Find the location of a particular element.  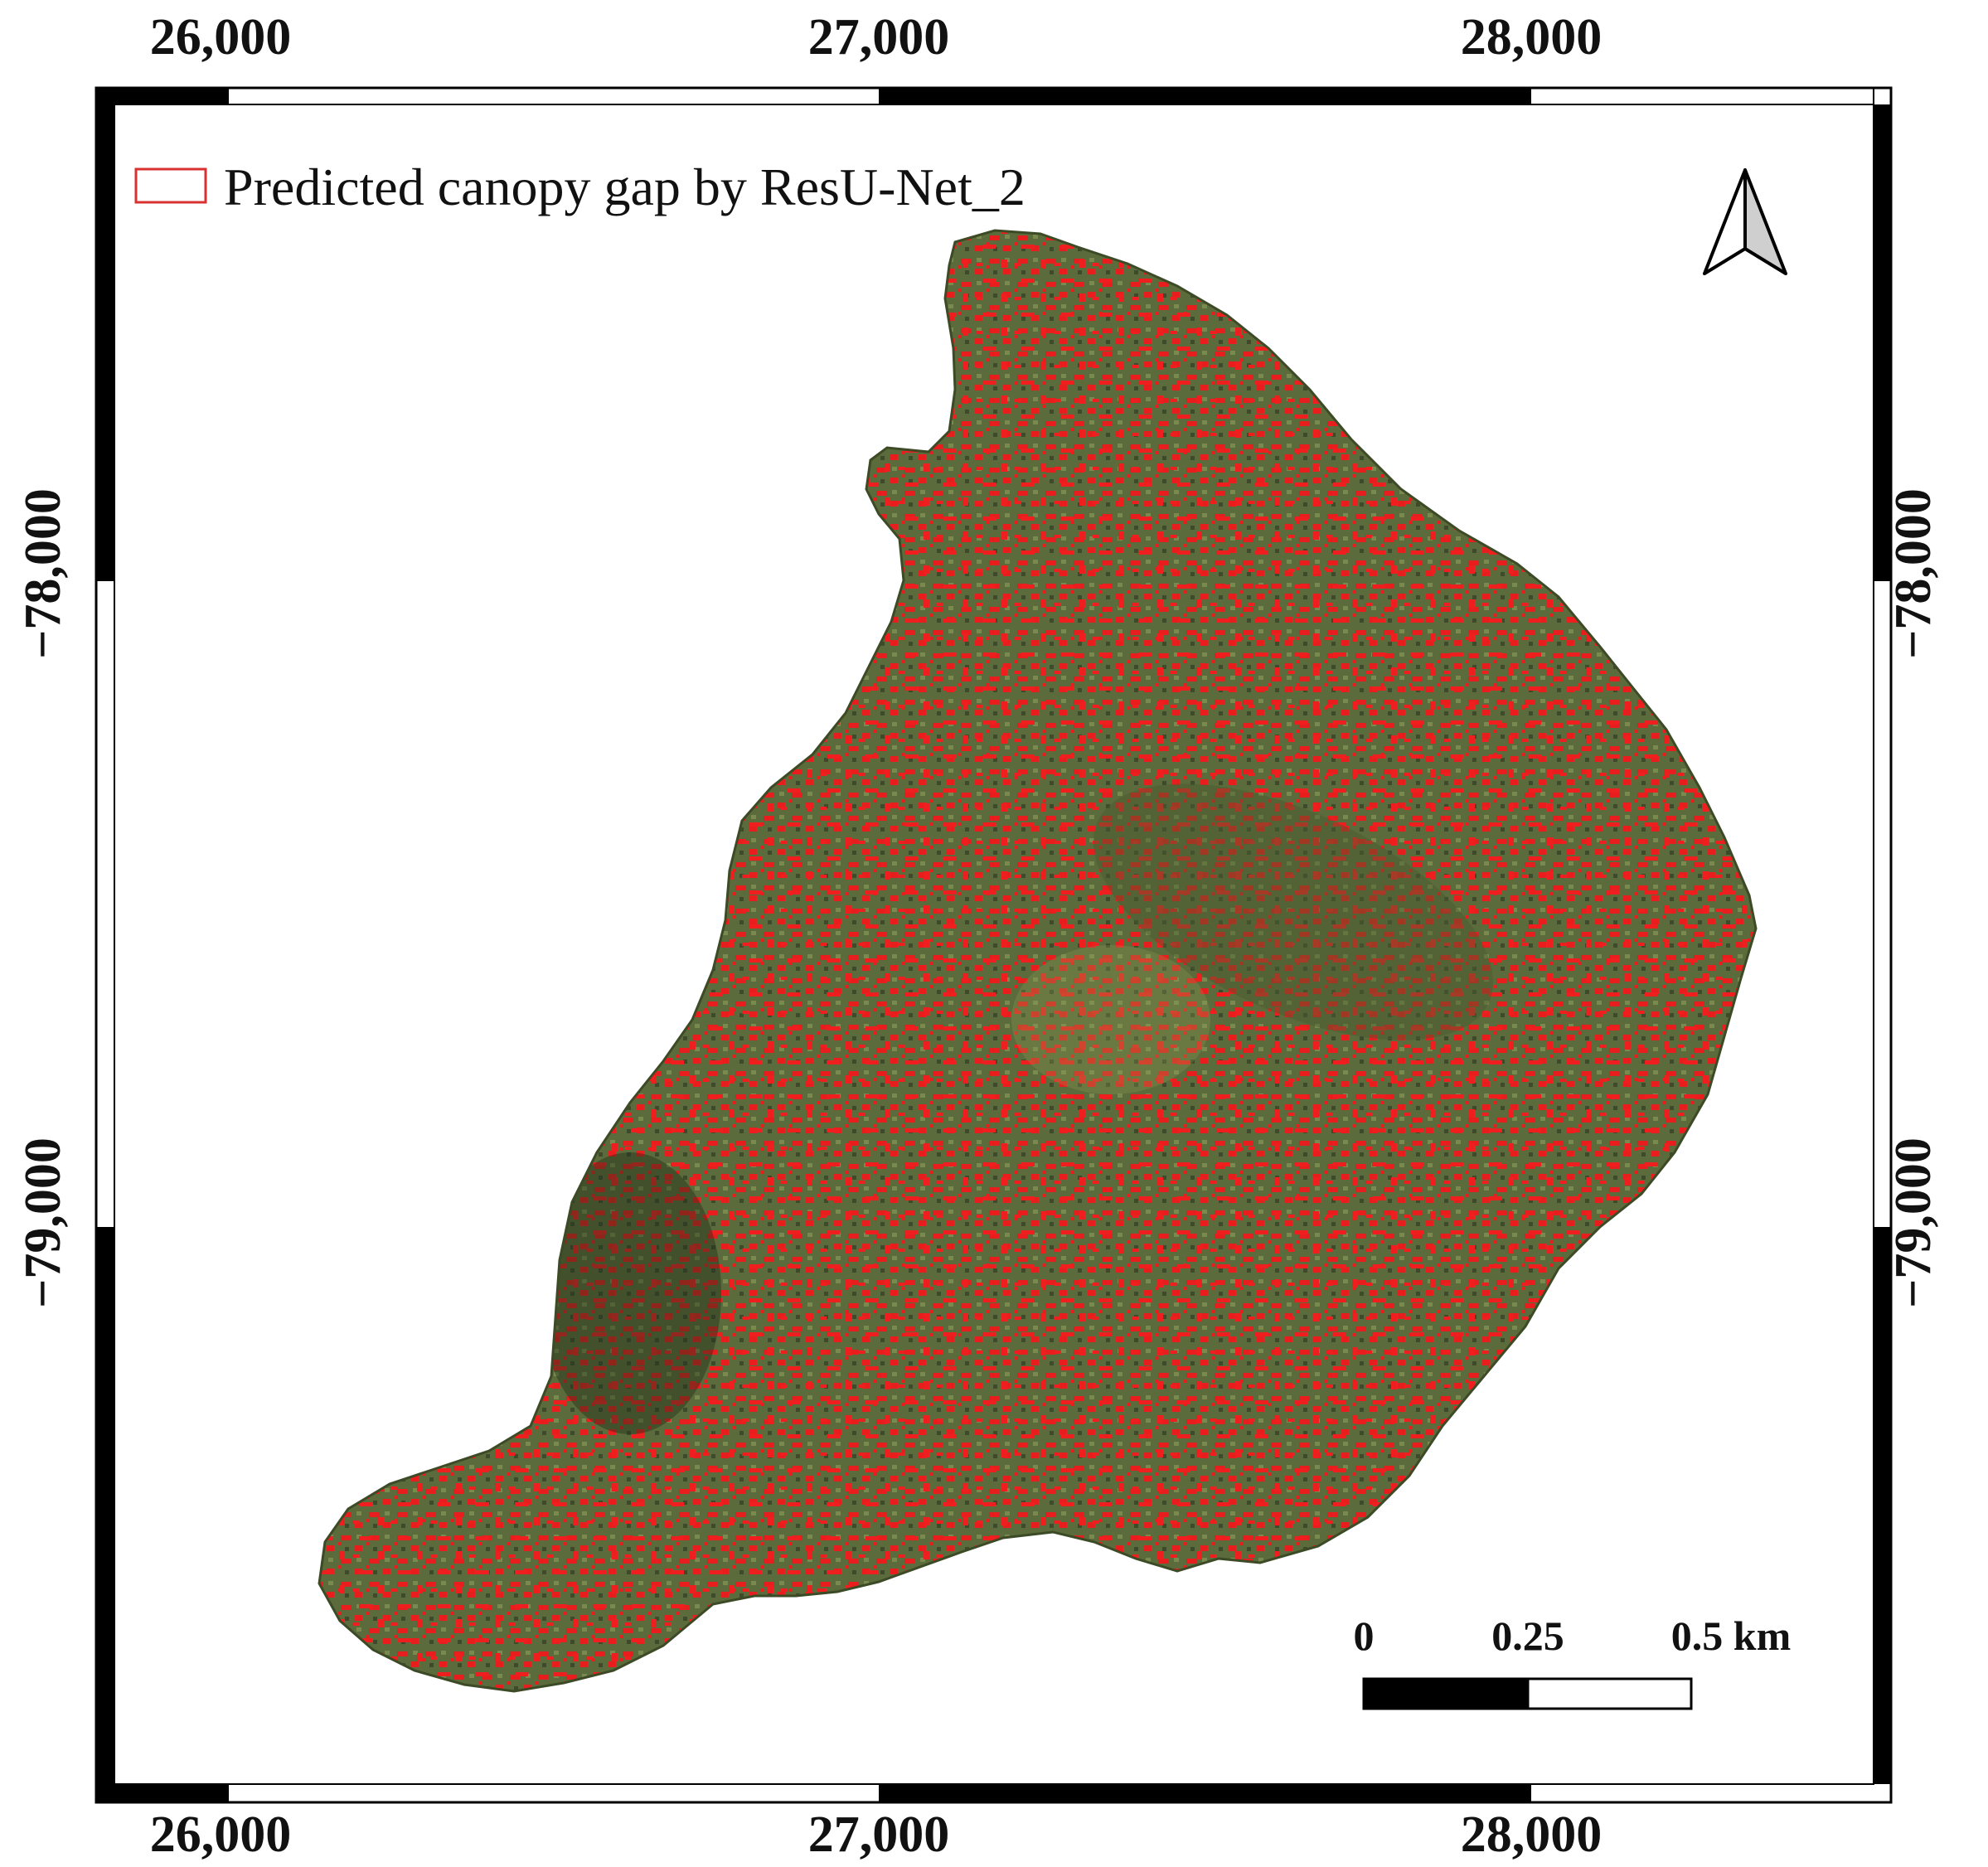

scale-bar: 0 0.25 0.5 km is located at coordinates (1572, 1661).